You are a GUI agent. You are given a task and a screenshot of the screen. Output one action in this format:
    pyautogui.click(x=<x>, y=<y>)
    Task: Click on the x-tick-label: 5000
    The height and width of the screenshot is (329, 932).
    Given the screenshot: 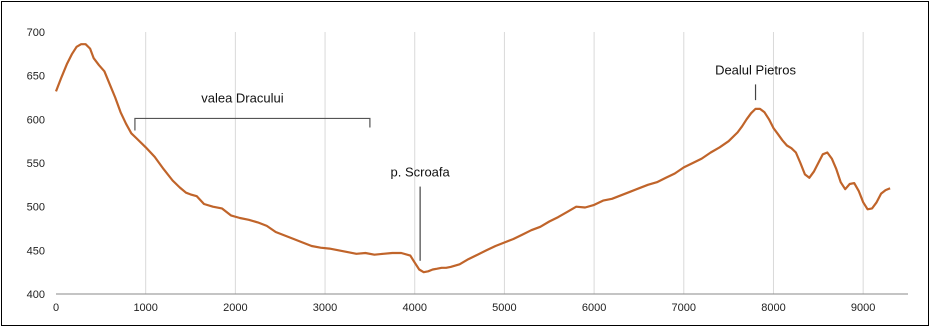 What is the action you would take?
    pyautogui.click(x=504, y=308)
    